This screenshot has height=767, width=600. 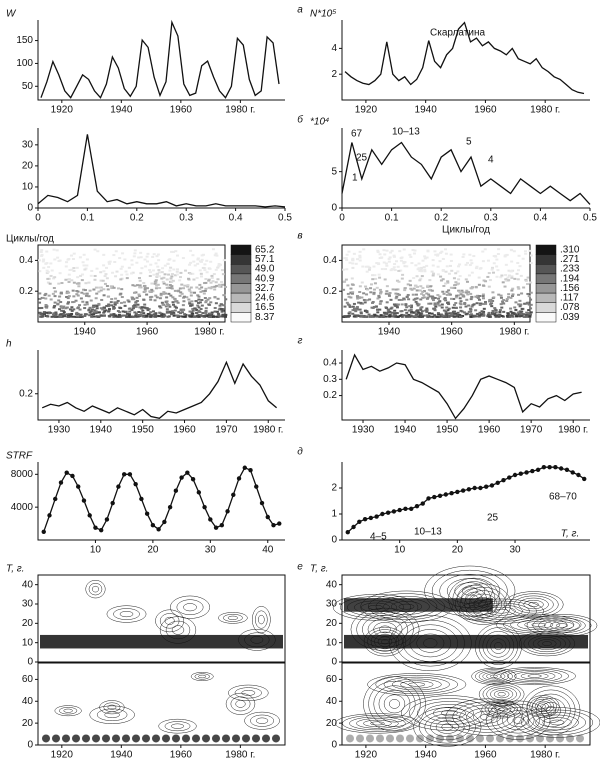 I want to click on x-tick-label: 1940, so click(x=405, y=430).